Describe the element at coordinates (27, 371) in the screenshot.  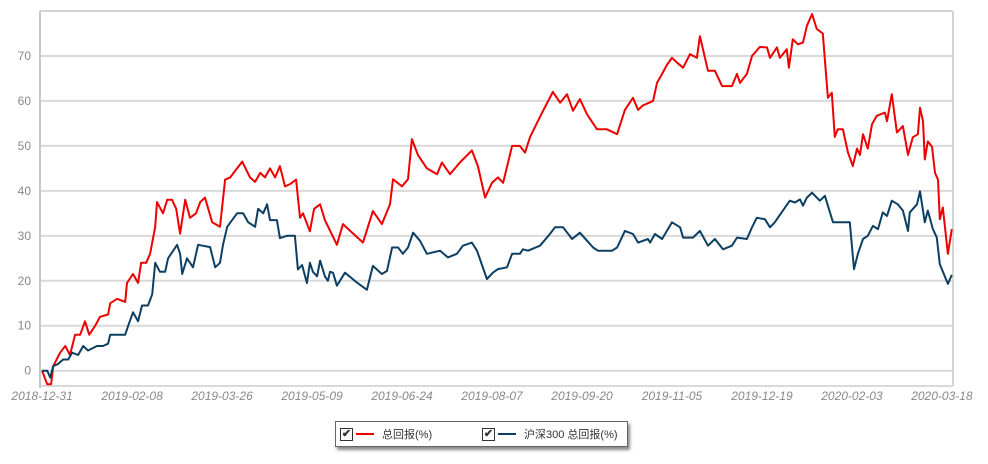
I see `y-tick-label: 0` at that location.